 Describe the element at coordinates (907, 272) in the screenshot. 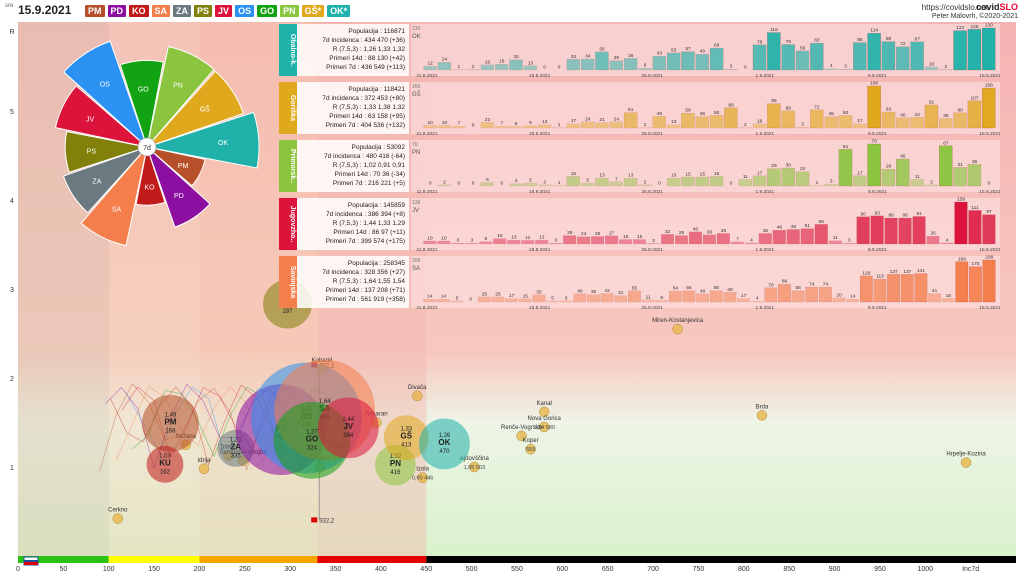

I see `panel-bar-value: 137` at that location.